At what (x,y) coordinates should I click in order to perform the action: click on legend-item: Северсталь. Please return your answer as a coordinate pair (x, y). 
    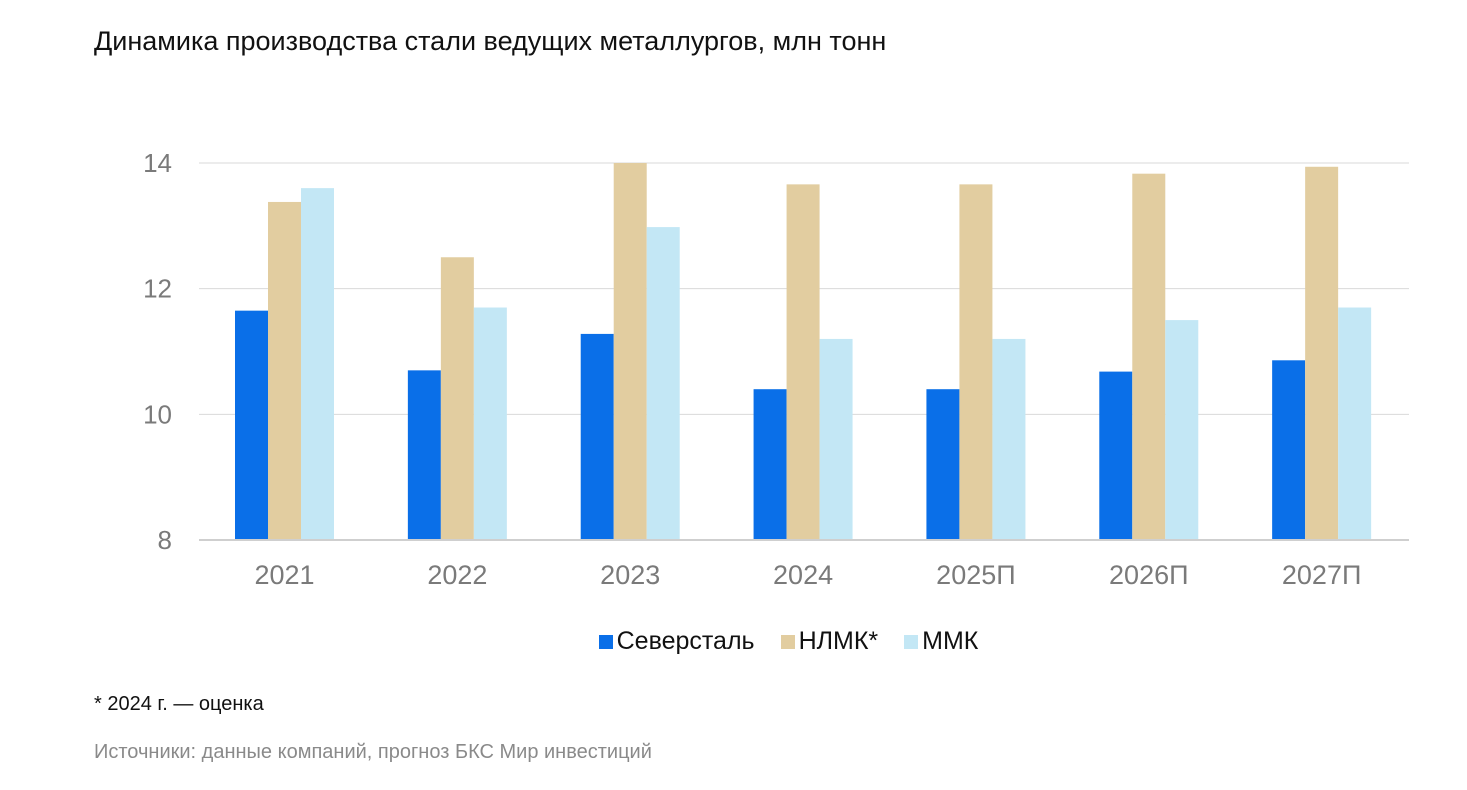
    Looking at the image, I should click on (676, 641).